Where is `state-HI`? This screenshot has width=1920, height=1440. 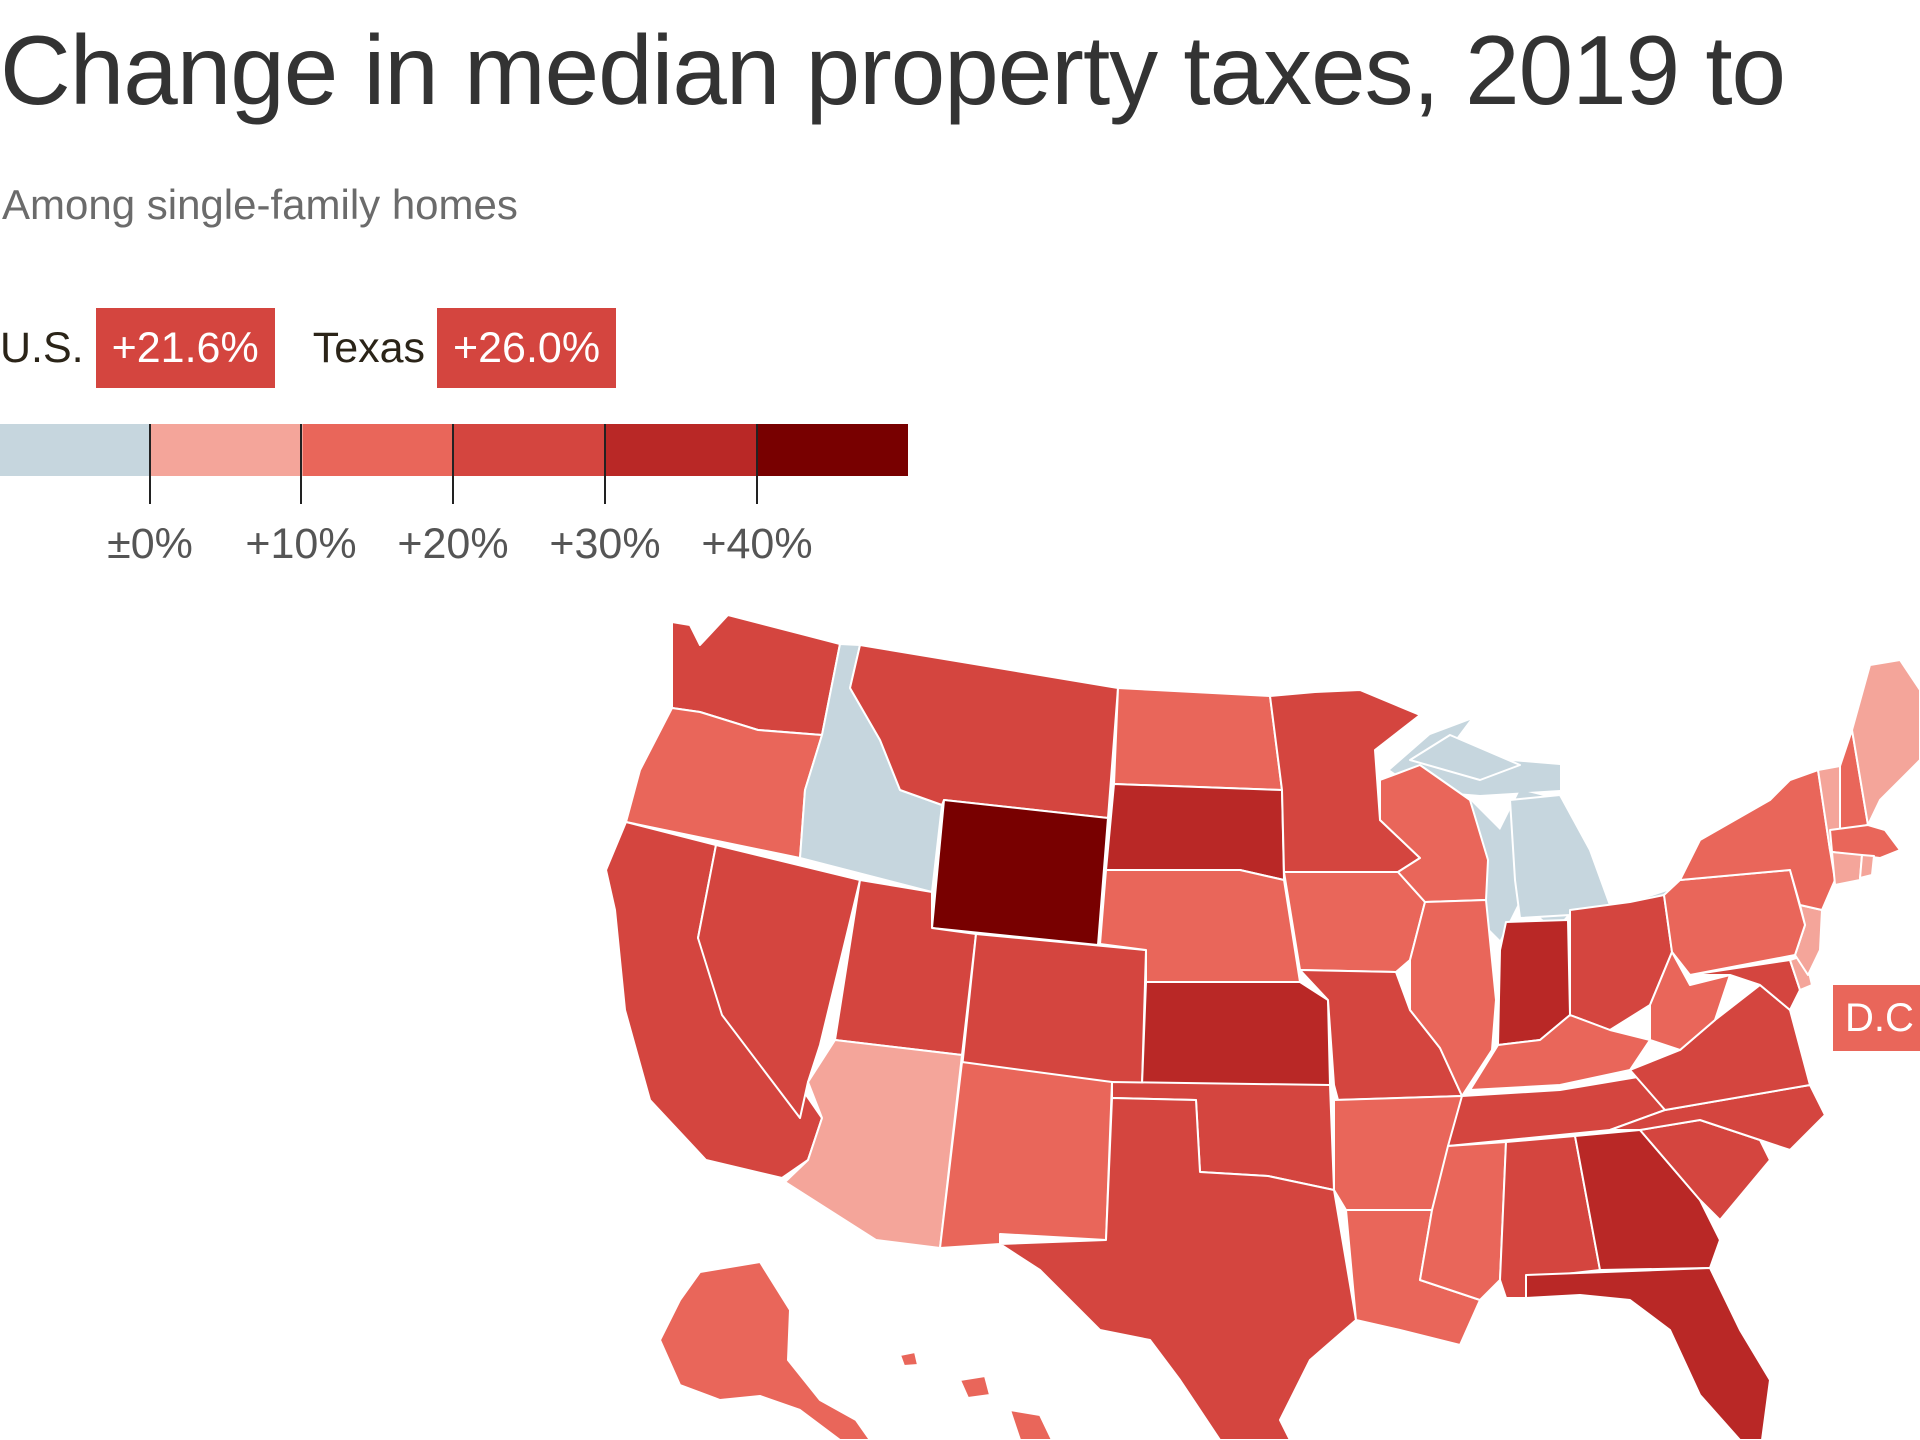
state-HI is located at coordinates (976, 1395).